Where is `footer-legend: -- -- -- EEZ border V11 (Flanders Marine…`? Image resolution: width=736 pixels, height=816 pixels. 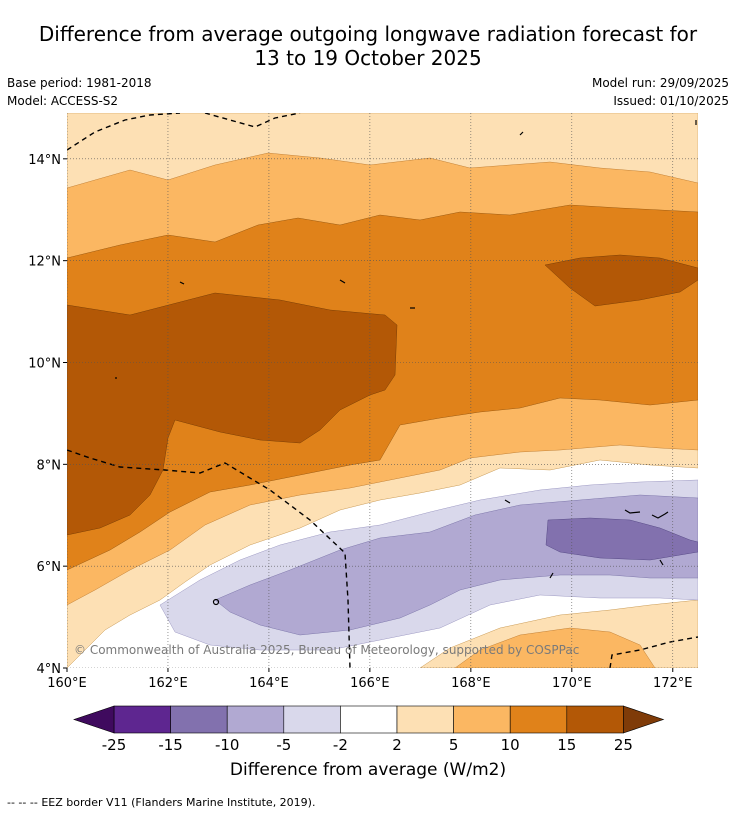 footer-legend: -- -- -- EEZ border V11 (Flanders Marine… is located at coordinates (161, 802).